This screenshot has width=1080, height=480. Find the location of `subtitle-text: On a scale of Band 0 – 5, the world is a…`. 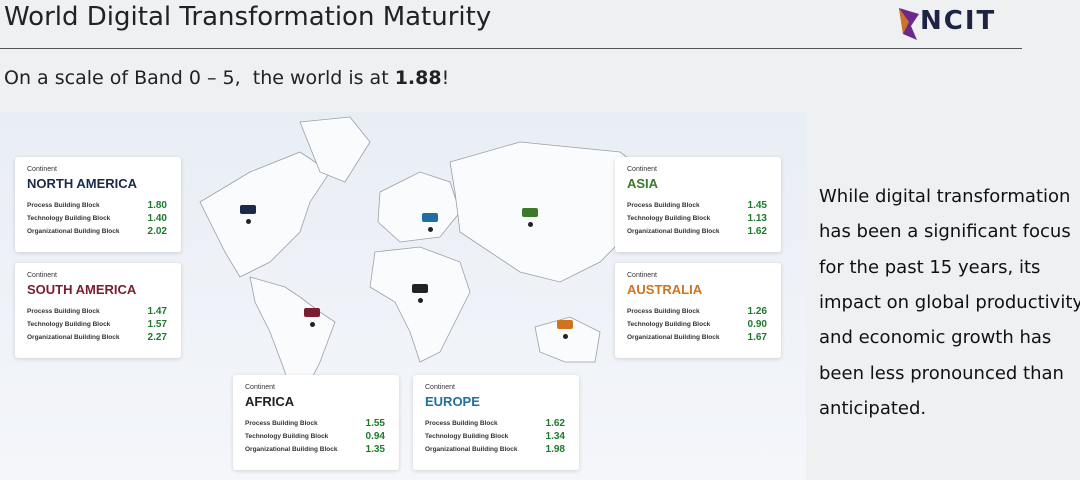

subtitle-text: On a scale of Band 0 – 5, the world is a… is located at coordinates (199, 78).